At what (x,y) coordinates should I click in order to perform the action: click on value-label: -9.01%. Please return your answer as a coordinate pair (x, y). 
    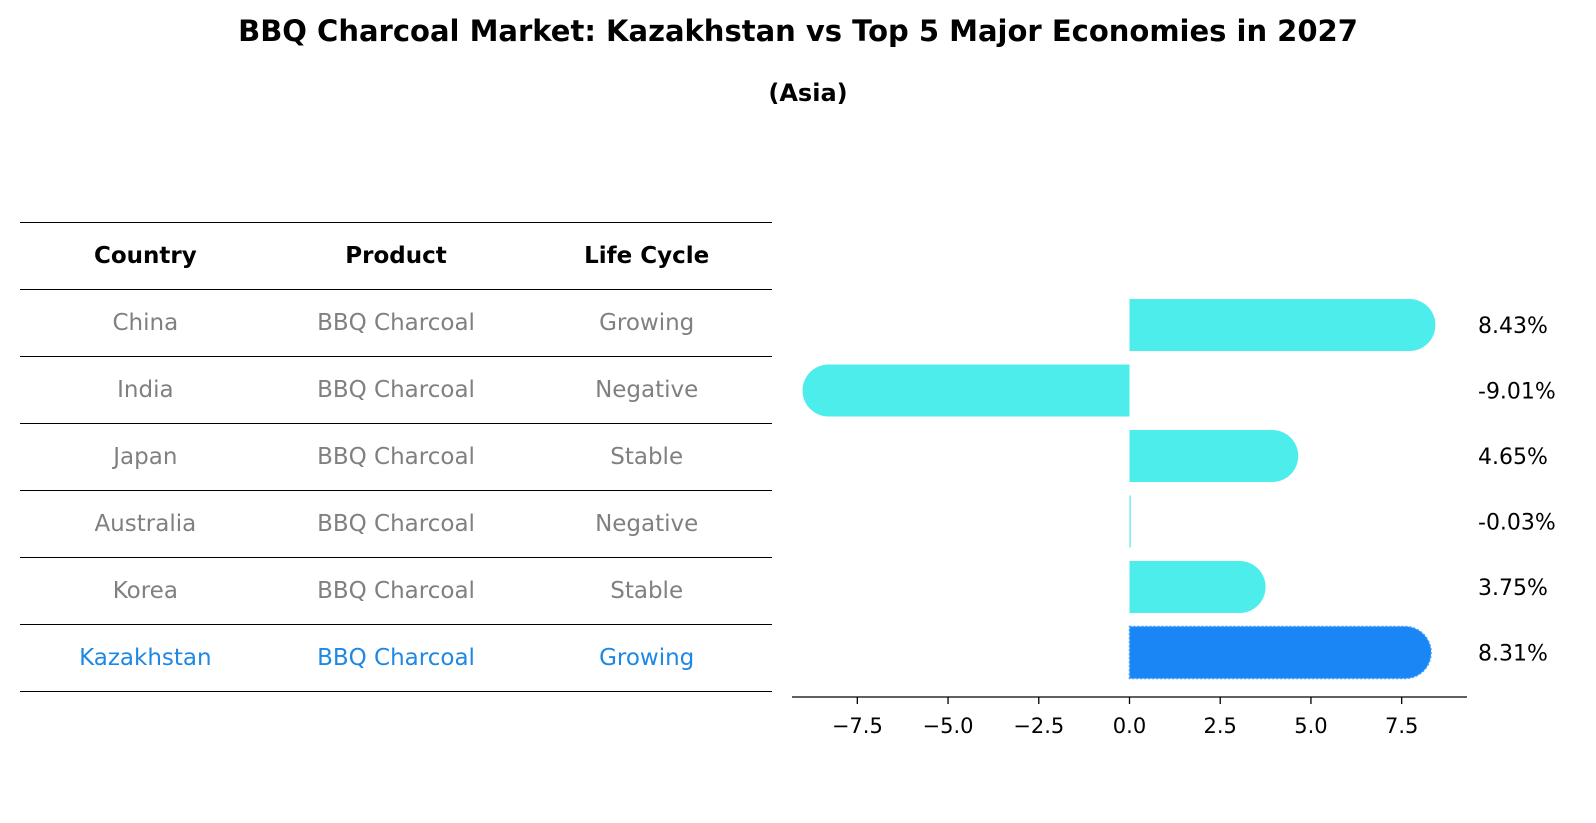
    Looking at the image, I should click on (1517, 392).